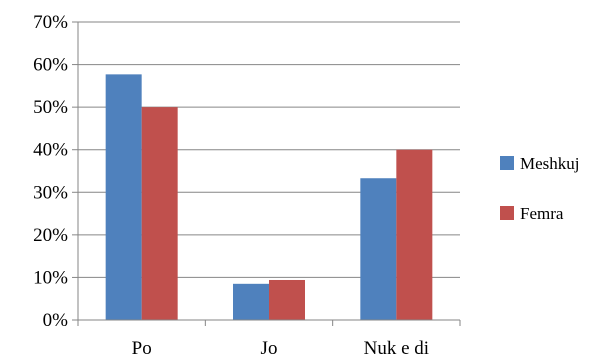 This screenshot has height=361, width=603. What do you see at coordinates (542, 213) in the screenshot?
I see `legend-label-femra: Femra` at bounding box center [542, 213].